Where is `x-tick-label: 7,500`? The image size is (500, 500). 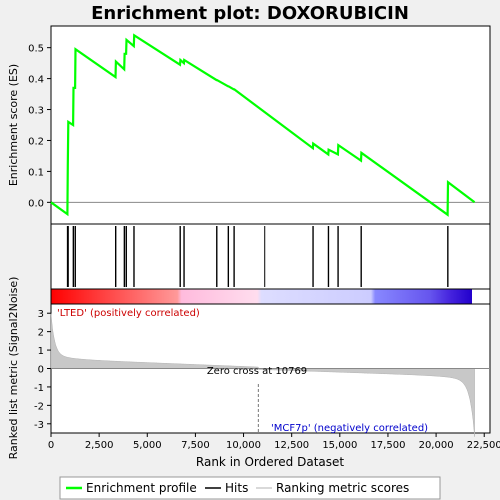
x-tick-label: 7,500 is located at coordinates (195, 445).